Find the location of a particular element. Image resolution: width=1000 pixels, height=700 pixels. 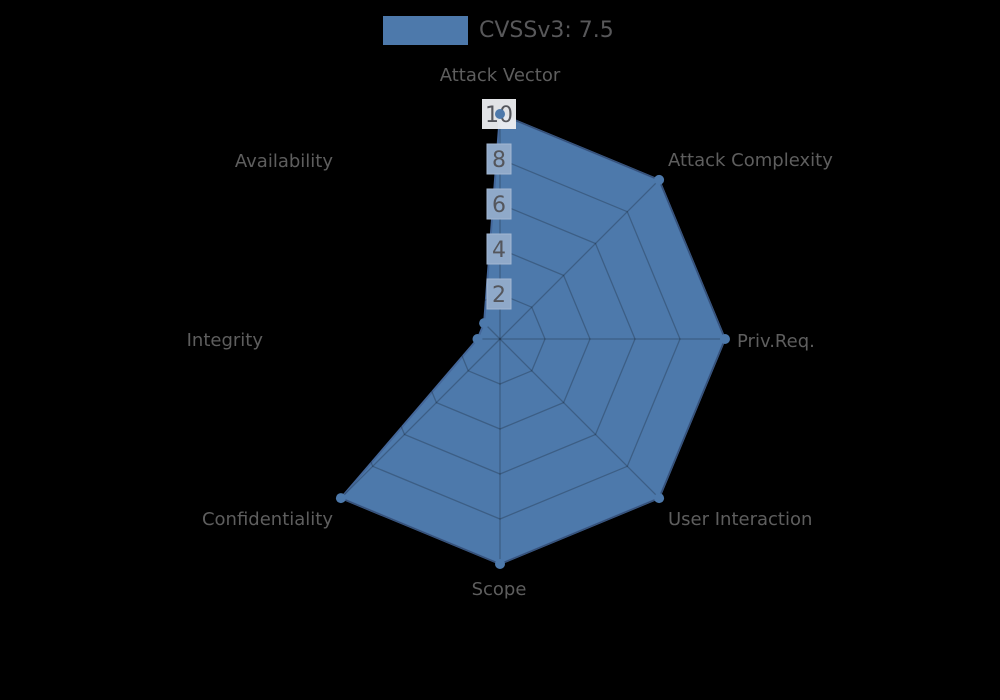

data-point-attack-complexity is located at coordinates (659, 179).